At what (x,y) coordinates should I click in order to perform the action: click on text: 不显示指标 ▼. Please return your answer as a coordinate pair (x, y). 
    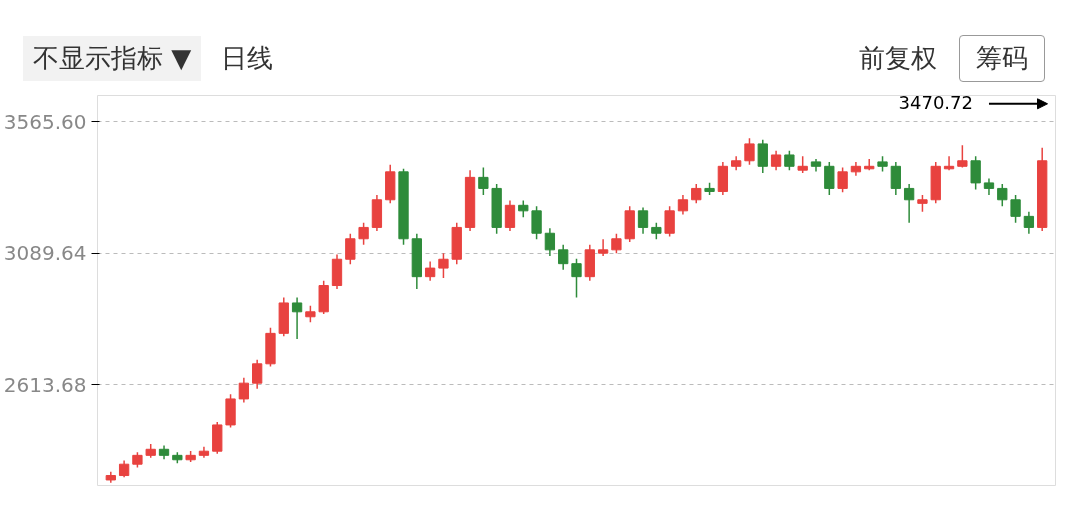
    Looking at the image, I should click on (112, 59).